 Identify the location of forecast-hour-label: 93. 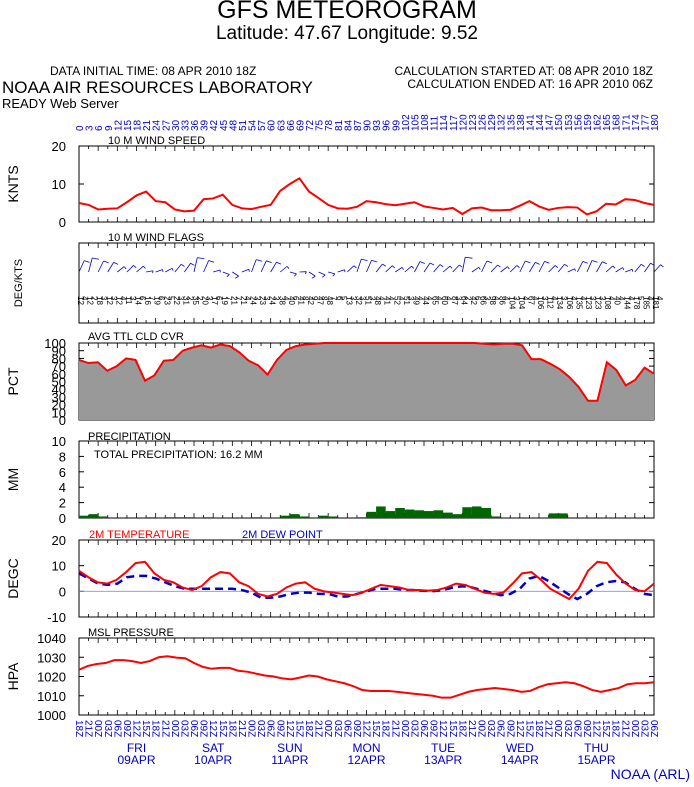
(377, 125).